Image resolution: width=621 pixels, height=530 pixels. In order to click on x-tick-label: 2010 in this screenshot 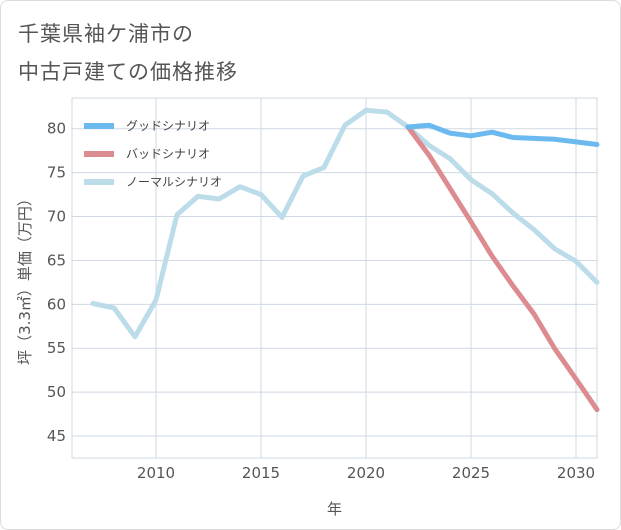, I will do `click(156, 473)`.